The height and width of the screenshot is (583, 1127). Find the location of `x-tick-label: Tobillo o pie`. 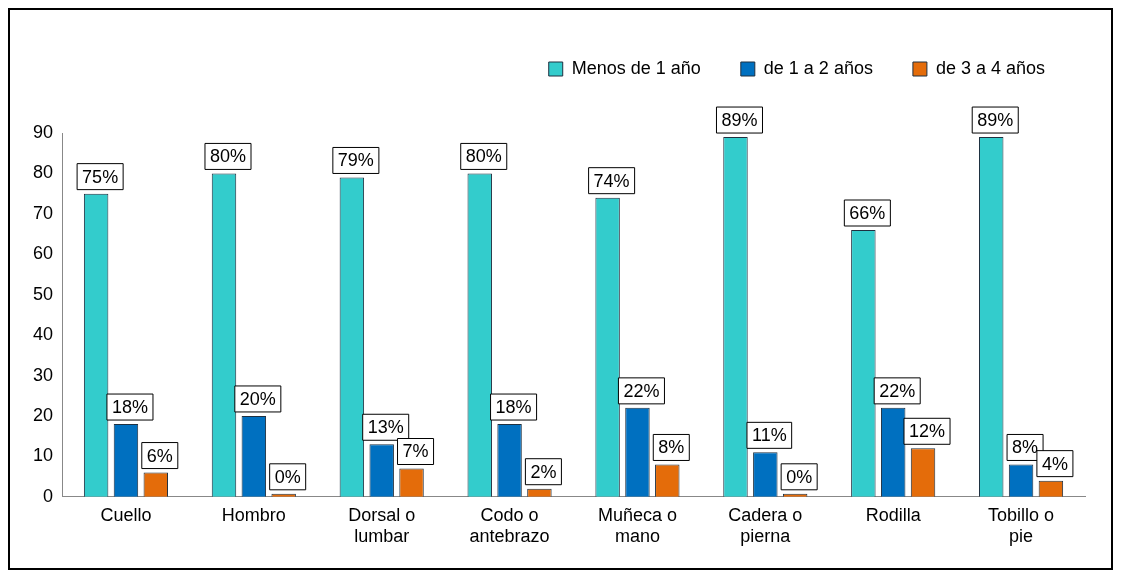

x-tick-label: Tobillo o pie is located at coordinates (1021, 525).